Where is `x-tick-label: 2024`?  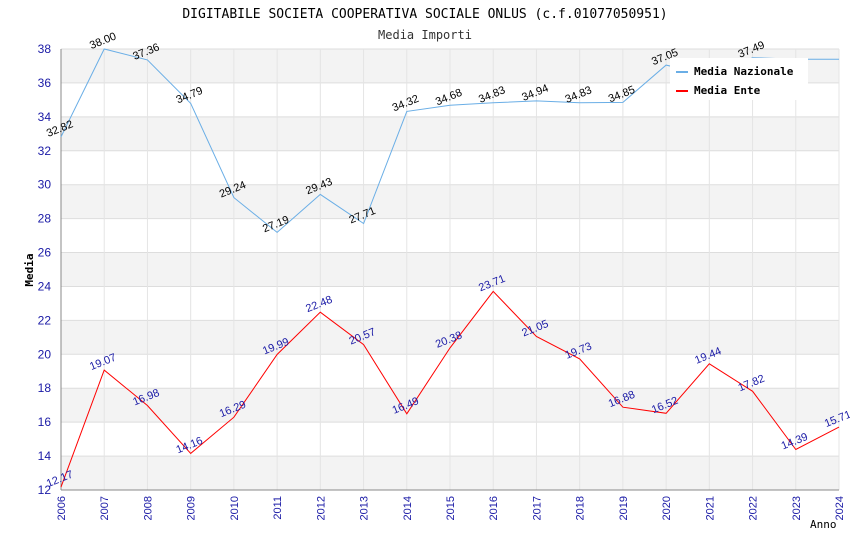 x-tick-label: 2024 is located at coordinates (840, 508).